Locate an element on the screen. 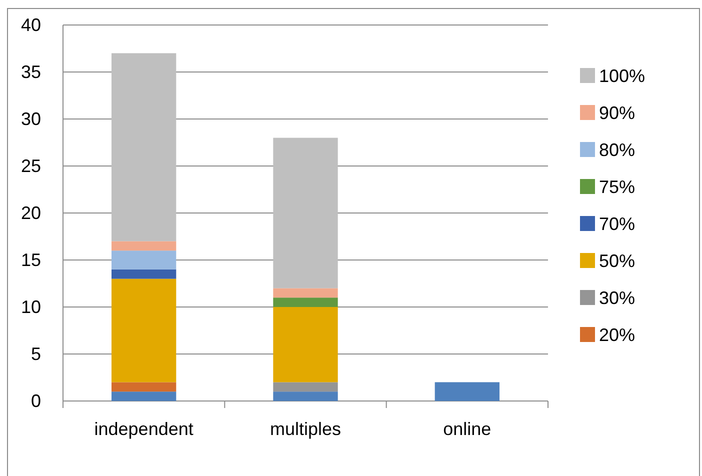 The width and height of the screenshot is (702, 476). y-tick-label: 35 is located at coordinates (30, 72).